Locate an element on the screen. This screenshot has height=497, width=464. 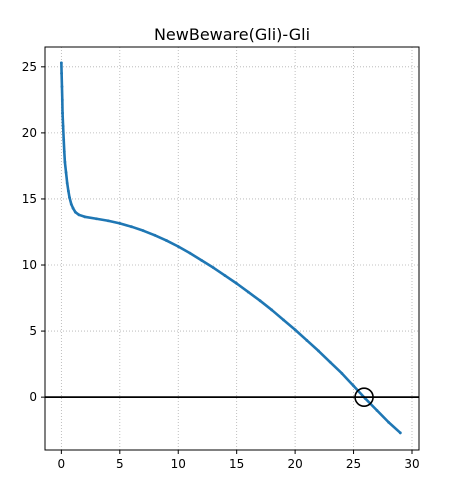
x-tick-label: 30 is located at coordinates (411, 464).